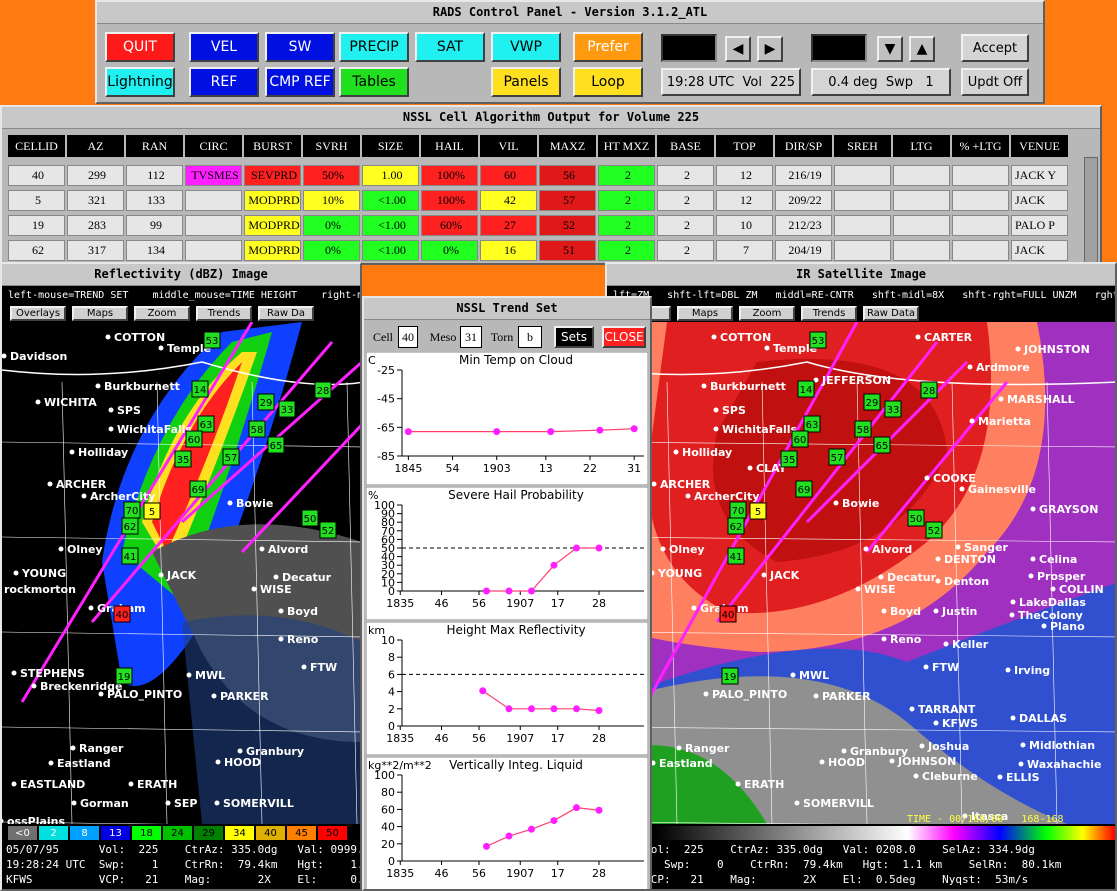 This screenshot has height=891, width=1117. Describe the element at coordinates (140, 47) in the screenshot. I see `panel-button: QUIT` at that location.